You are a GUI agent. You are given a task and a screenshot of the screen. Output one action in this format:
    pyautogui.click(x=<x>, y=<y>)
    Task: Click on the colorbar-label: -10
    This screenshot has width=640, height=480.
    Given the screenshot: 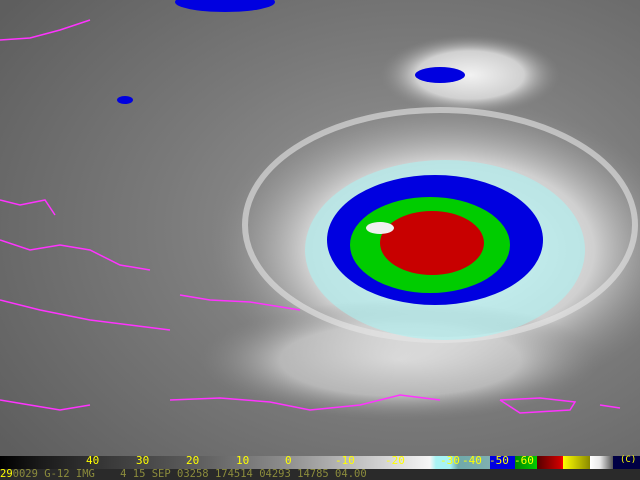 What is the action you would take?
    pyautogui.click(x=345, y=460)
    